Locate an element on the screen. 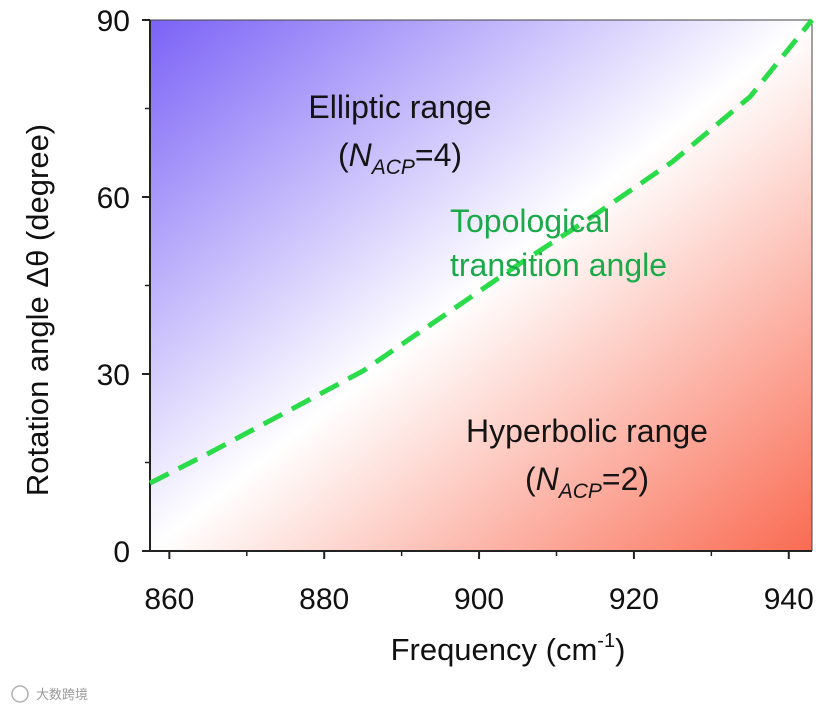  x-tick-label-900: 900 is located at coordinates (479, 599).